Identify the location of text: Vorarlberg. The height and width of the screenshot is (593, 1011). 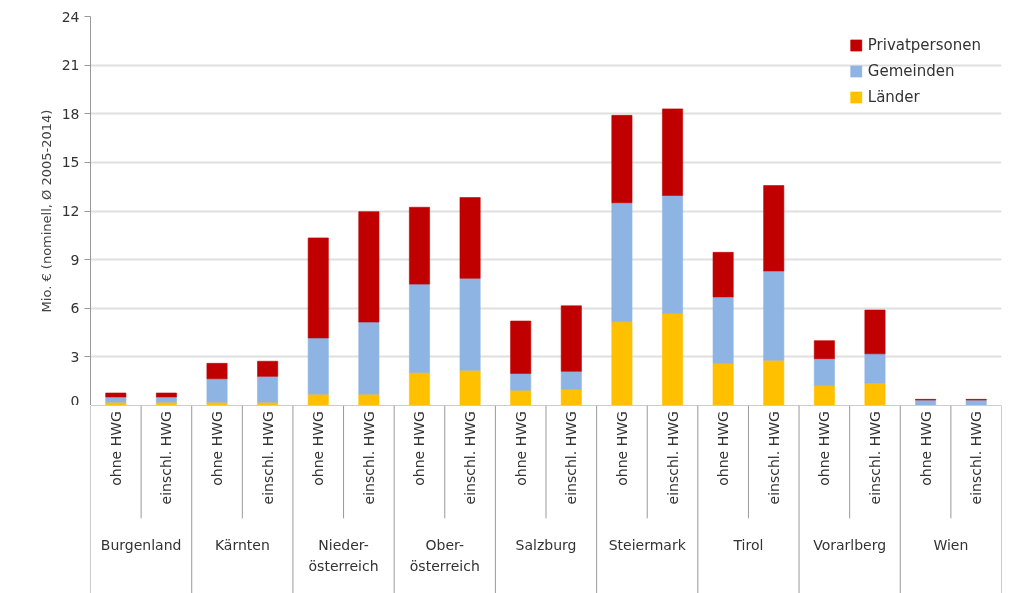
(850, 545).